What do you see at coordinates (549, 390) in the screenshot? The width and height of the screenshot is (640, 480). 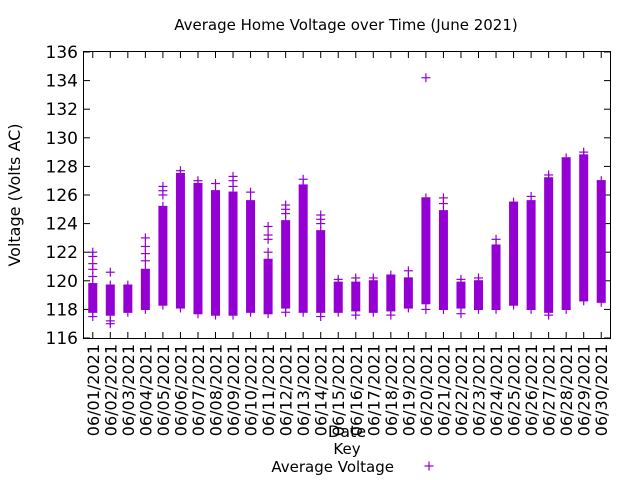 I see `x-tick-label: 06/27/2021` at bounding box center [549, 390].